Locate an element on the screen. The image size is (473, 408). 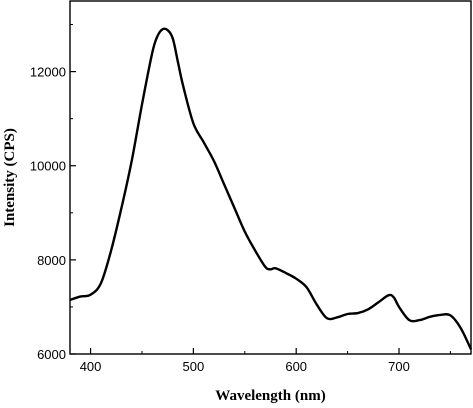
y-axis-label: Intensity (CPS) is located at coordinates (10, 177).